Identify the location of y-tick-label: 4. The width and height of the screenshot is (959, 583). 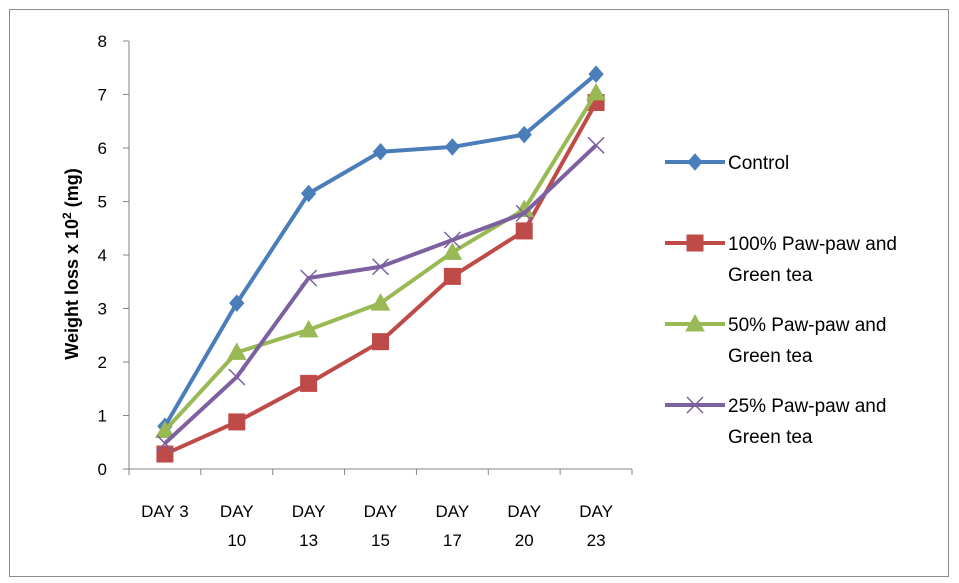
(102, 255).